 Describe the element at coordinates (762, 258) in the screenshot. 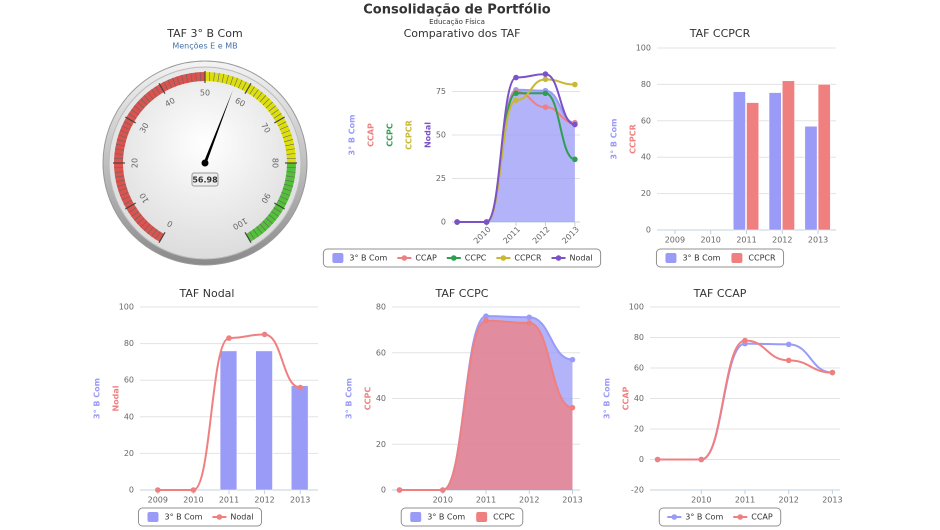

I see `legend-label: CCPCR` at that location.